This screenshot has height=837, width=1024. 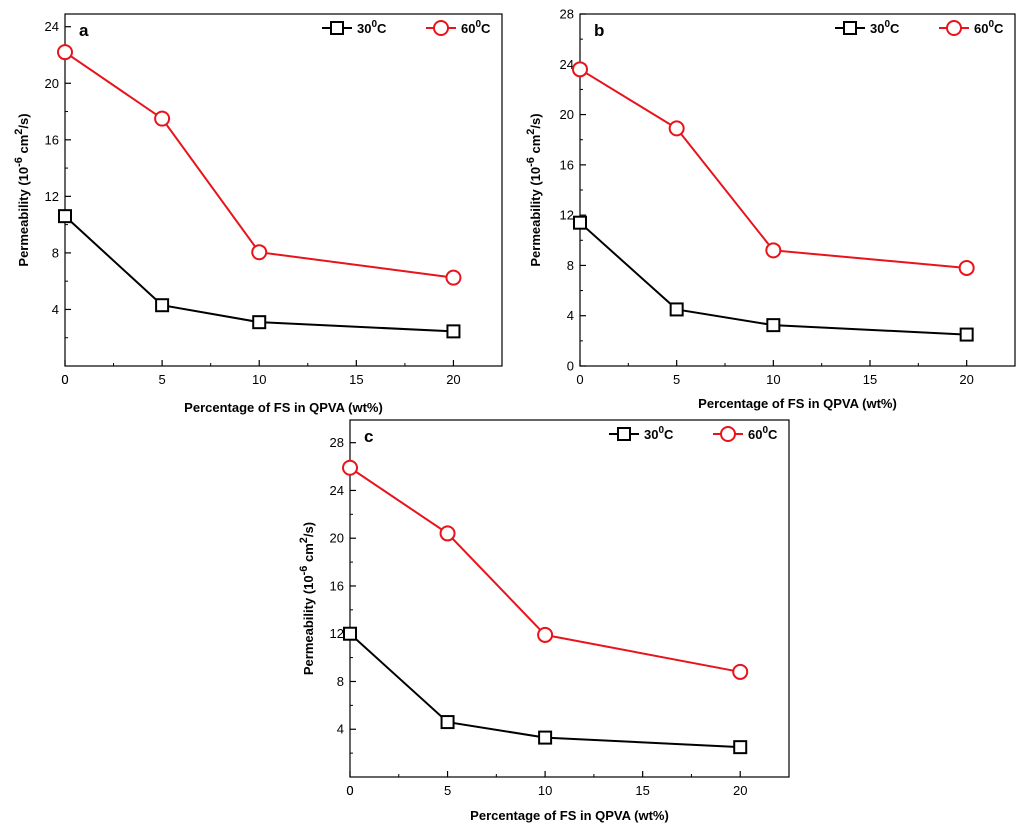 What do you see at coordinates (599, 30) in the screenshot?
I see `panel-label: b` at bounding box center [599, 30].